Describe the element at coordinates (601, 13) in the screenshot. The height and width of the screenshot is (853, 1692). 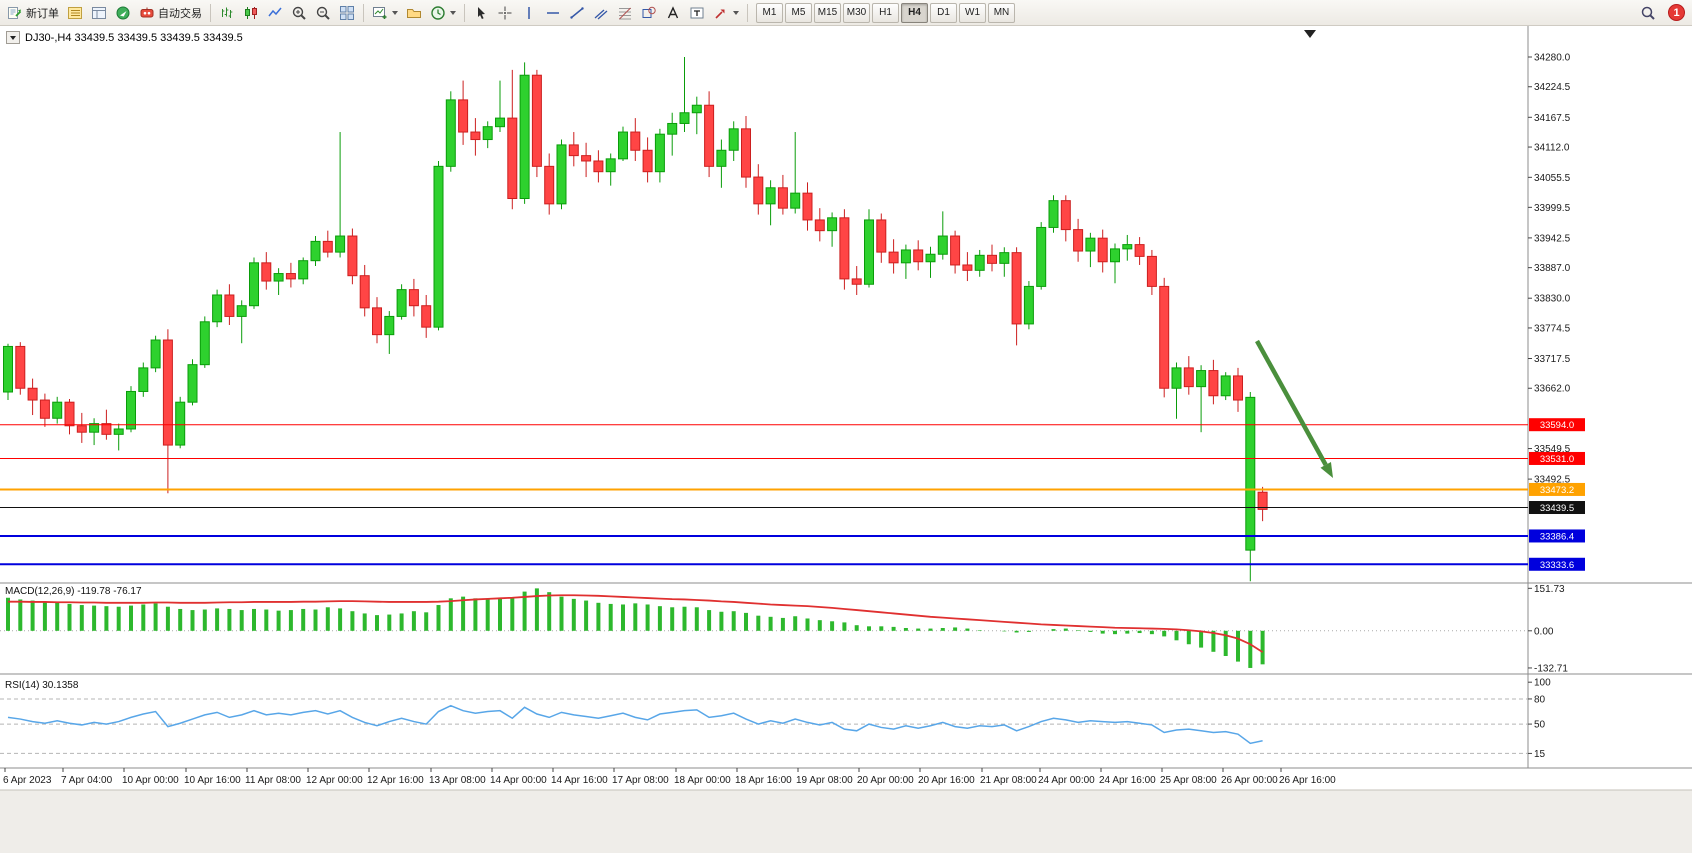
I see `channel-tool-button` at that location.